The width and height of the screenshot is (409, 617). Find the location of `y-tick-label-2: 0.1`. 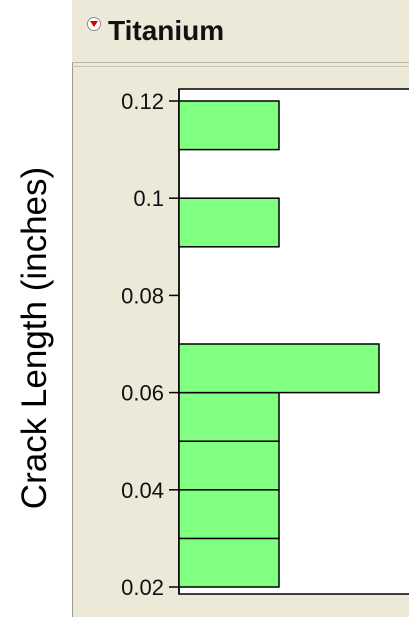

y-tick-label-2: 0.1 is located at coordinates (148, 198).